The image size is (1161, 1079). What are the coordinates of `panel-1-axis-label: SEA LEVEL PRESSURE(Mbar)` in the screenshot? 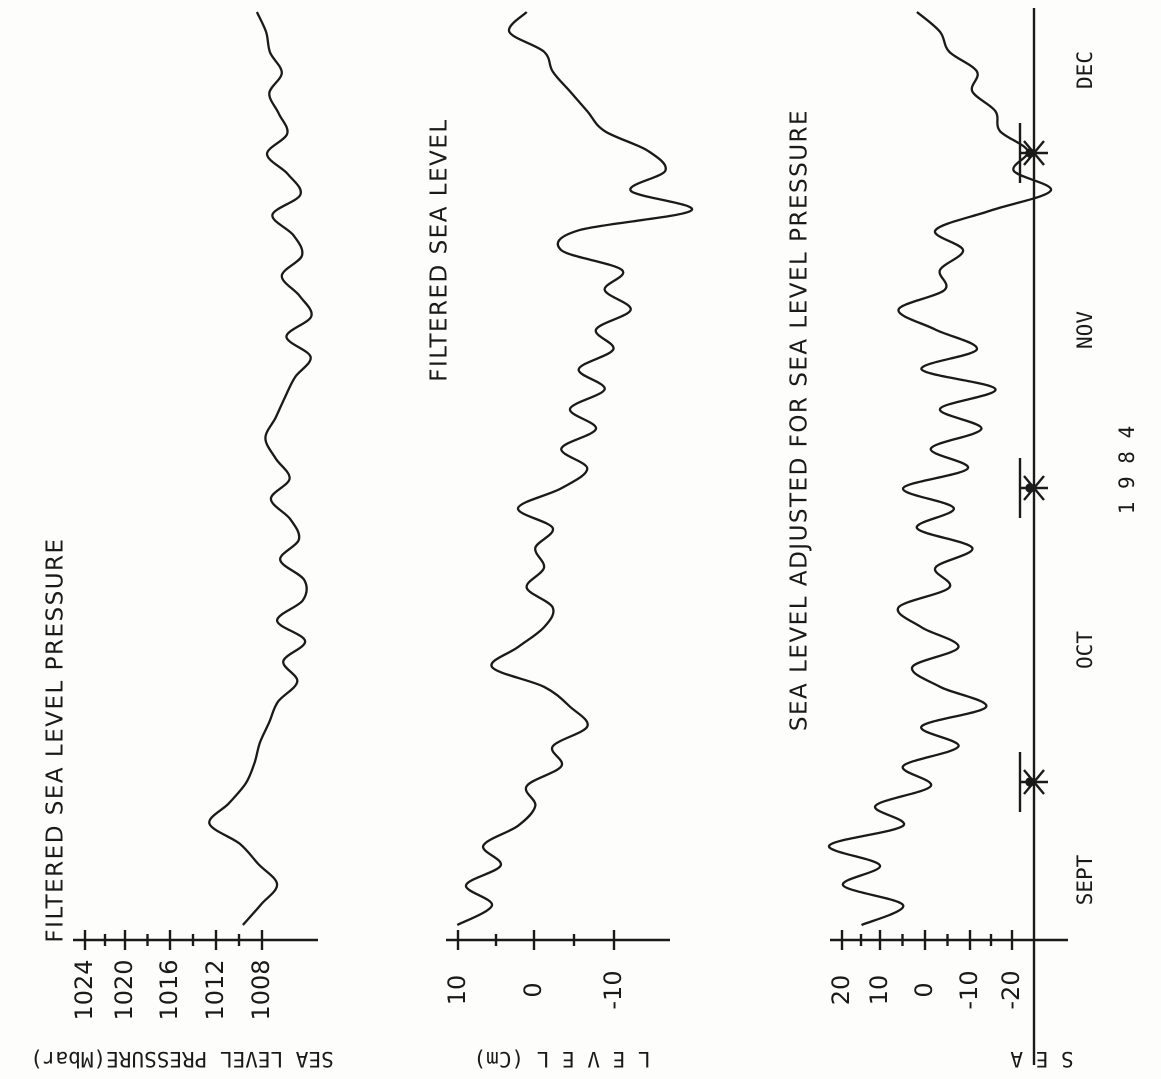 It's located at (181, 1059).